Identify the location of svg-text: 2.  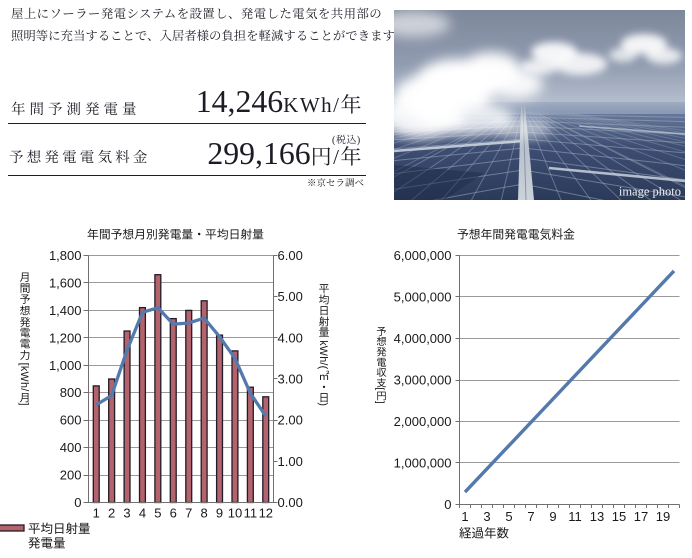
(111, 513).